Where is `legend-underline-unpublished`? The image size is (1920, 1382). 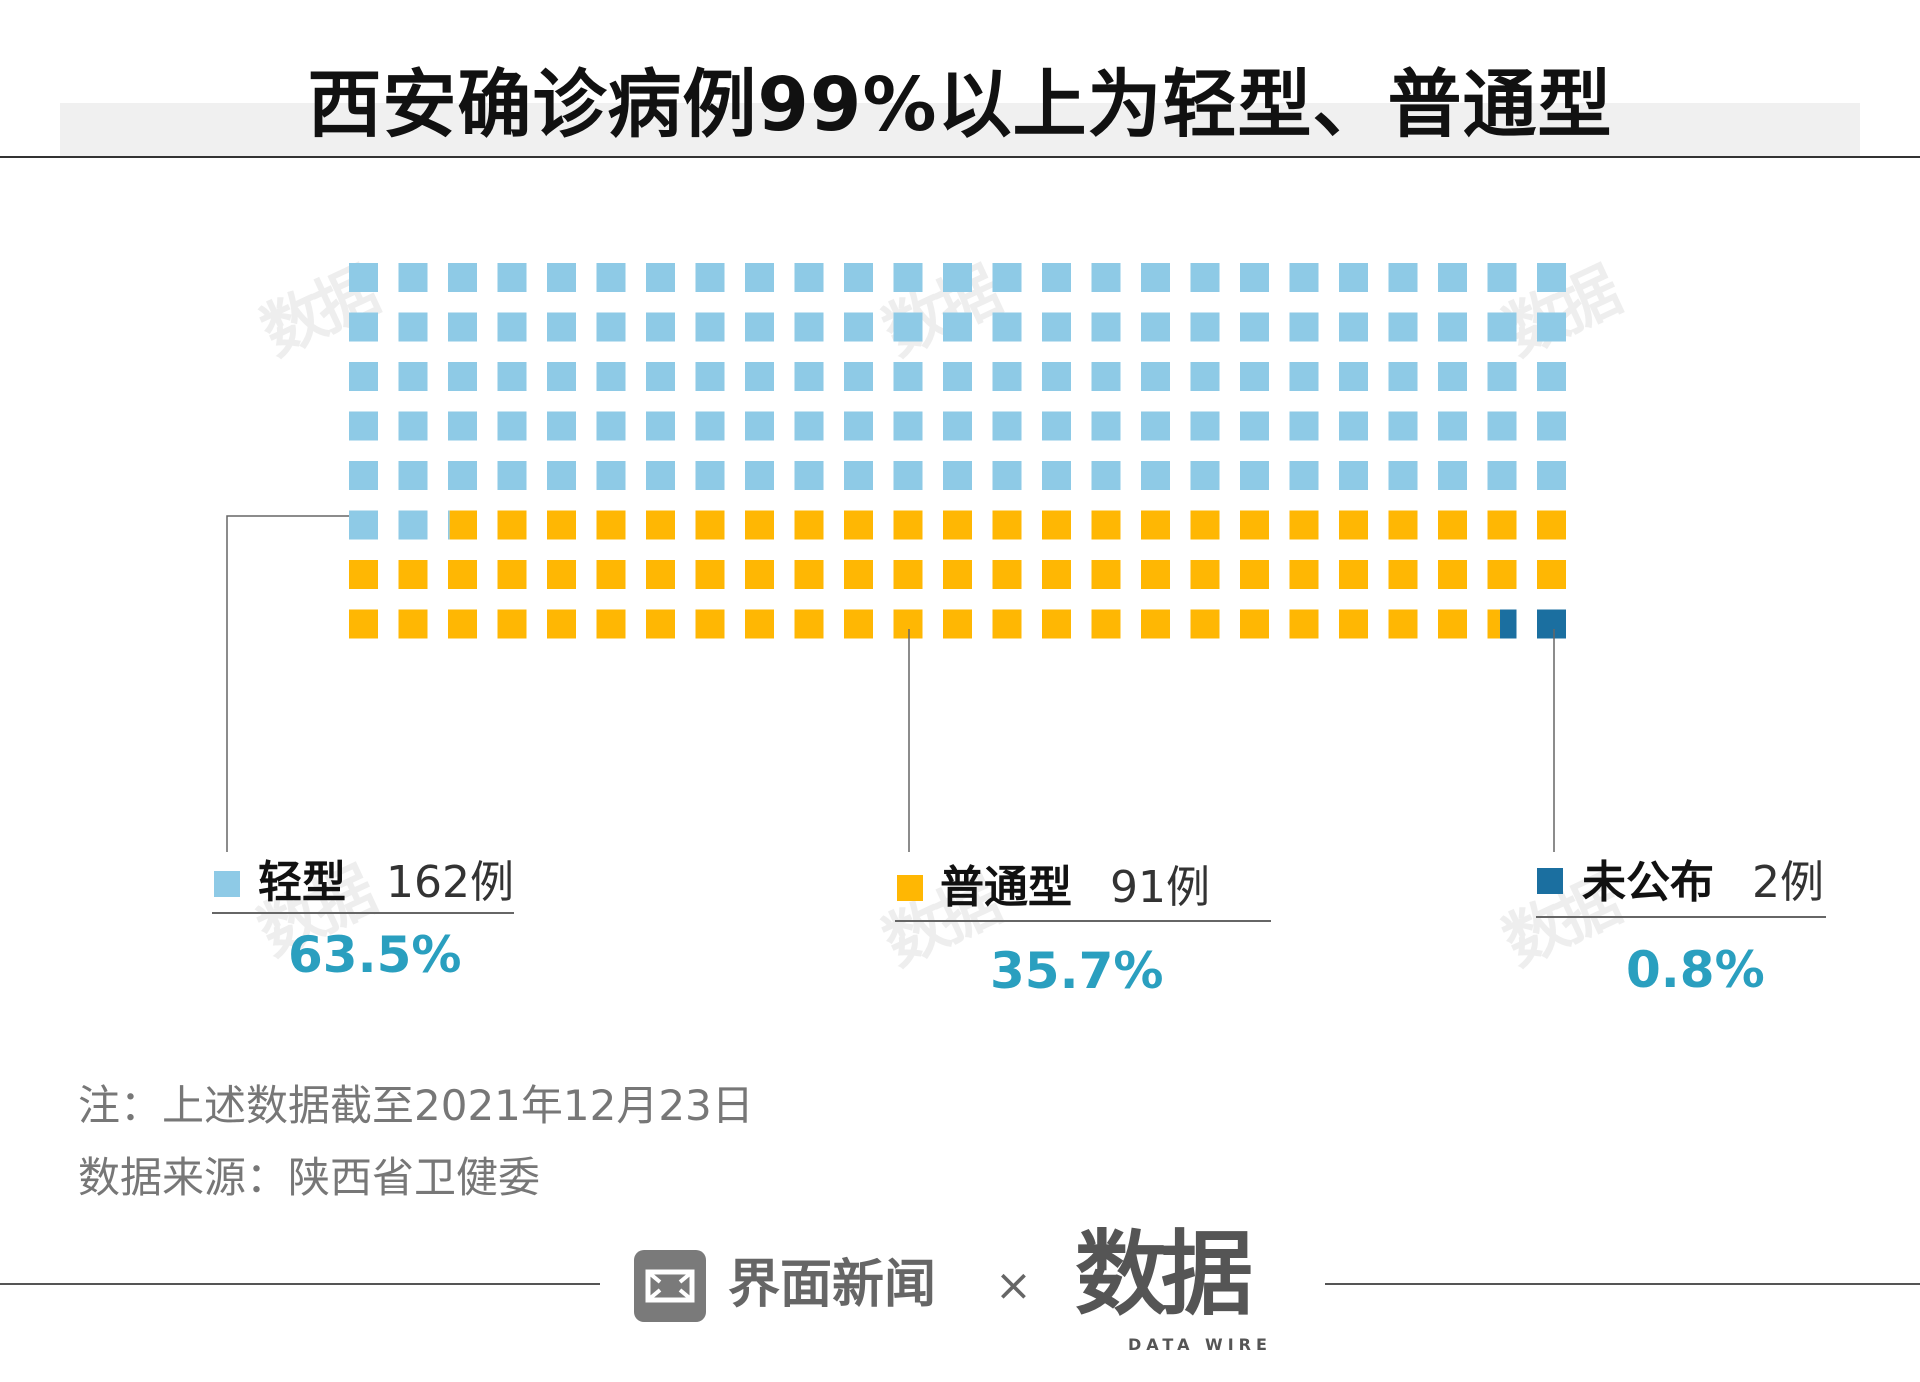 legend-underline-unpublished is located at coordinates (1681, 917).